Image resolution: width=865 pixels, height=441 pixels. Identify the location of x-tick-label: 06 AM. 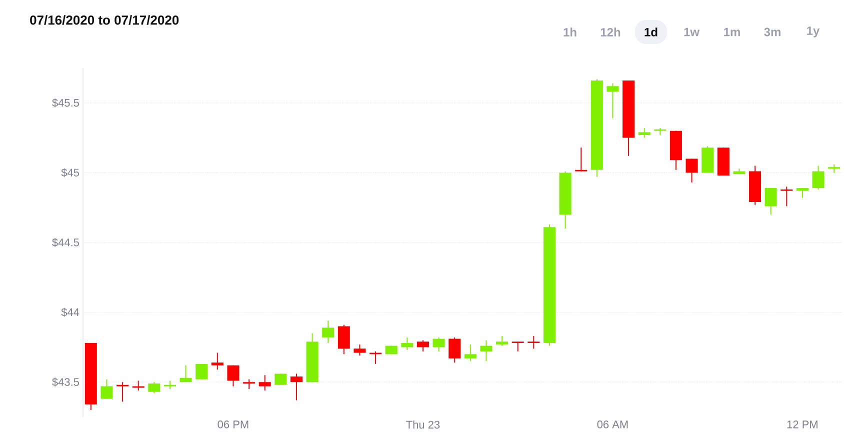
(612, 424).